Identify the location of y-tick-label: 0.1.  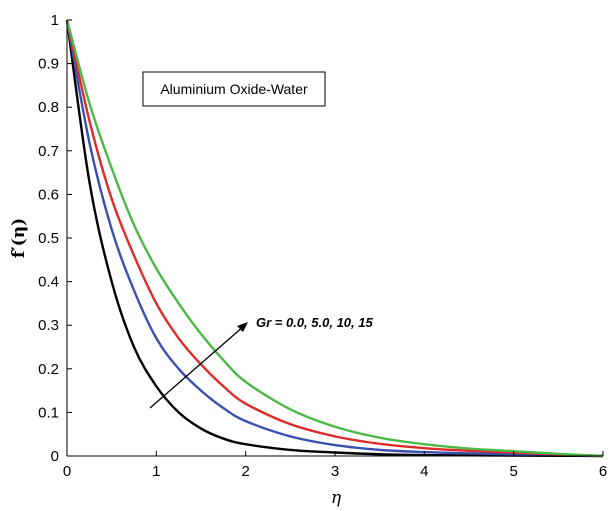
(48, 412).